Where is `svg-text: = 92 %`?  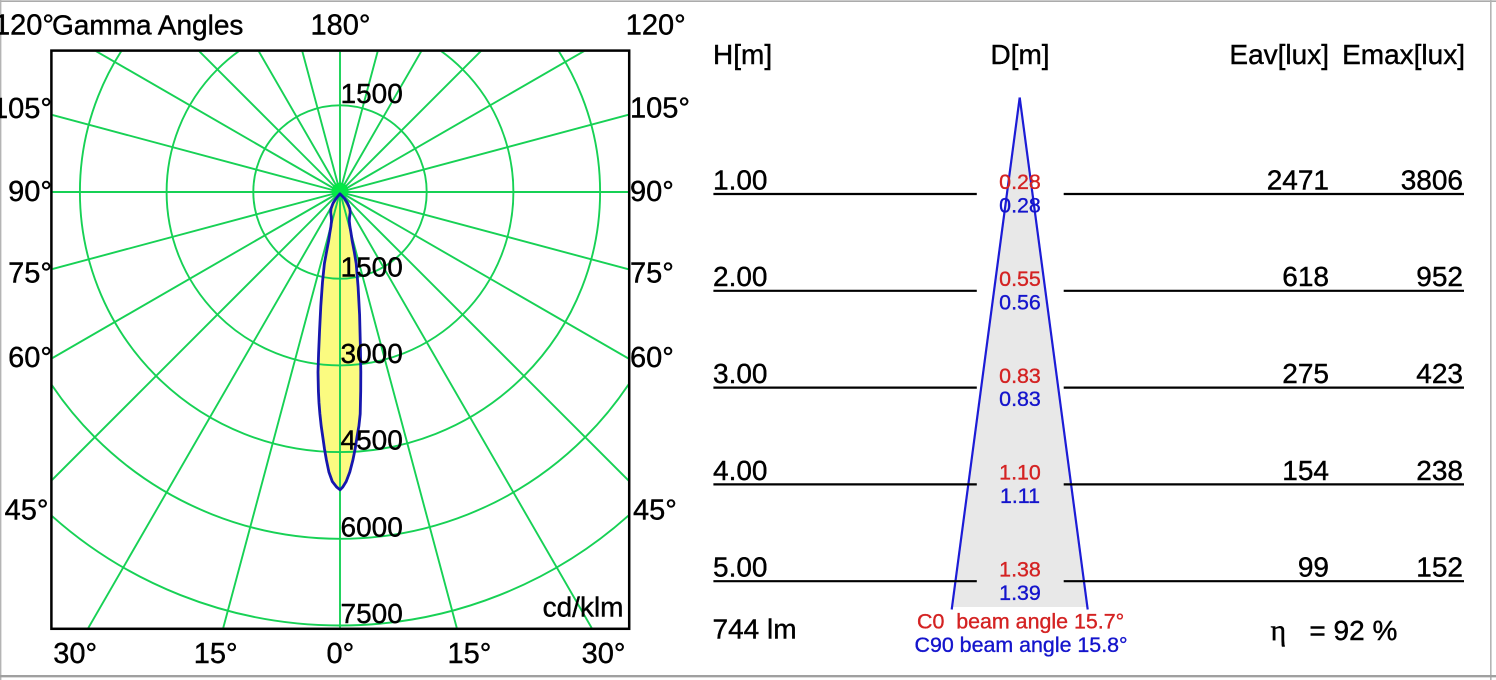 svg-text: = 92 % is located at coordinates (1353, 630).